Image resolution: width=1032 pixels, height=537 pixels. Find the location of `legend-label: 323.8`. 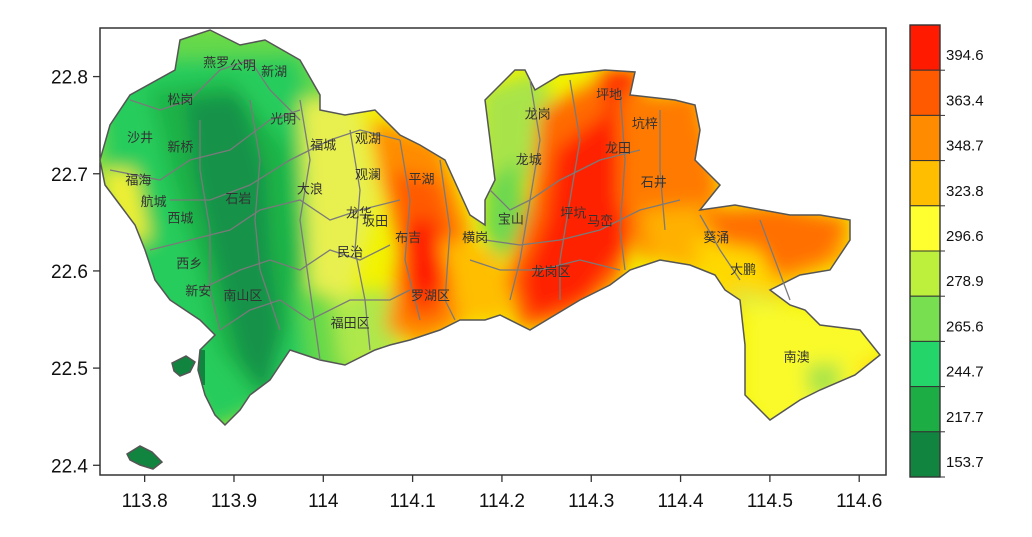

legend-label: 323.8 is located at coordinates (965, 191).